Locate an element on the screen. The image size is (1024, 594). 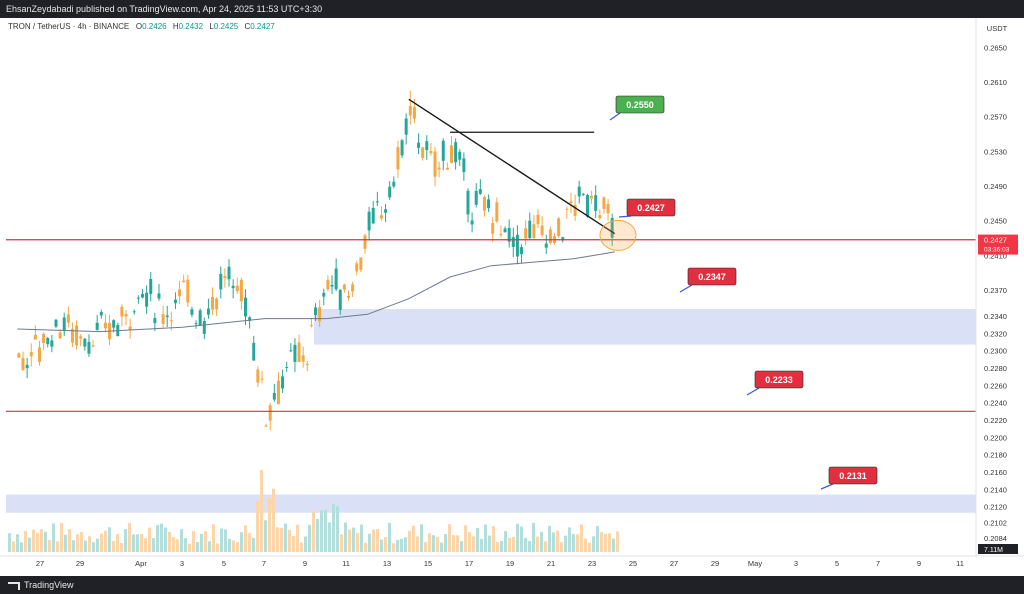
label-pointer is located at coordinates (827, 486).